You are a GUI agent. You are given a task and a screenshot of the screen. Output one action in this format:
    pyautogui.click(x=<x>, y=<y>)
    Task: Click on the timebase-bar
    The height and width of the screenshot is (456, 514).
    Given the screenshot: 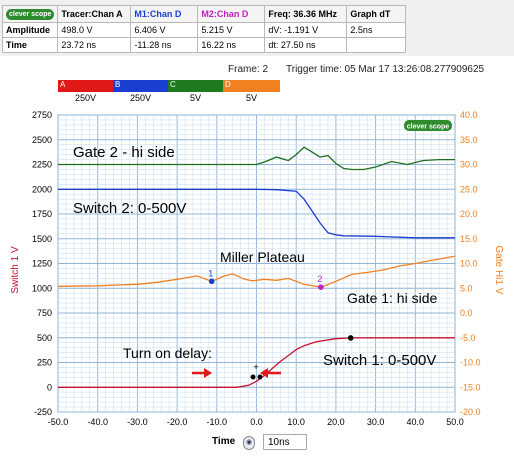 What is the action you would take?
    pyautogui.click(x=257, y=444)
    